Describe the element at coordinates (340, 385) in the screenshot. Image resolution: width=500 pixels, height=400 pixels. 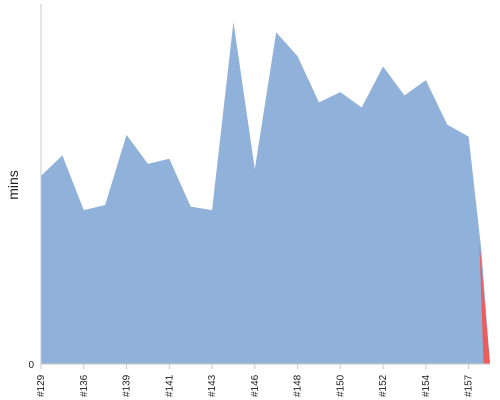
I see `x-tick-label: #150` at that location.